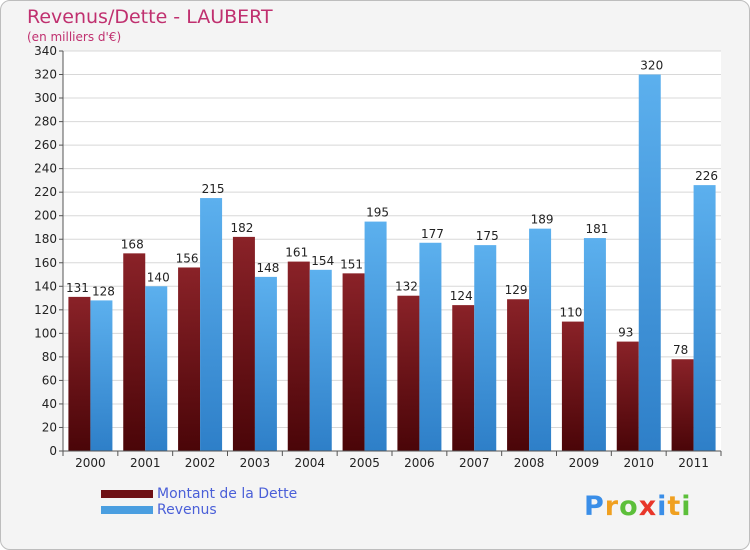 Image resolution: width=750 pixels, height=550 pixels. Describe the element at coordinates (265, 363) in the screenshot. I see `bar-revenus-2003` at that location.